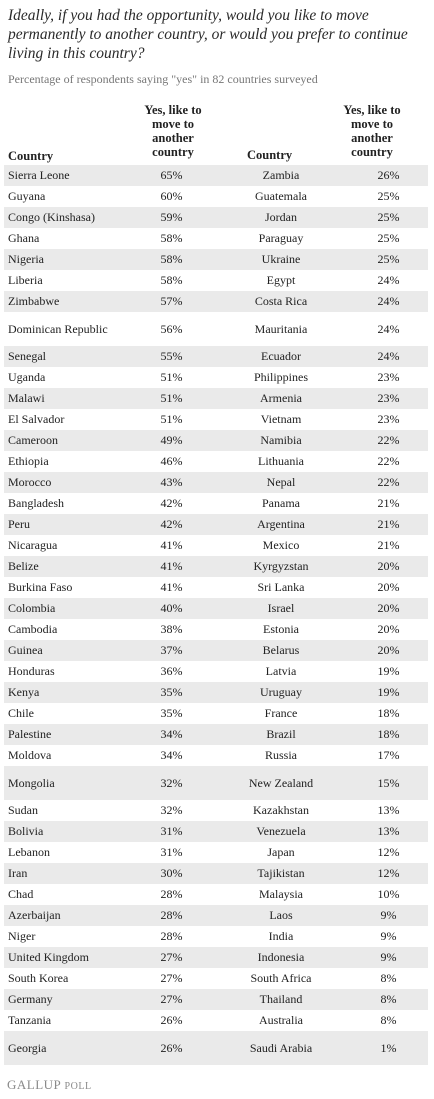  I want to click on country-right-cell: Namibia, so click(281, 440).